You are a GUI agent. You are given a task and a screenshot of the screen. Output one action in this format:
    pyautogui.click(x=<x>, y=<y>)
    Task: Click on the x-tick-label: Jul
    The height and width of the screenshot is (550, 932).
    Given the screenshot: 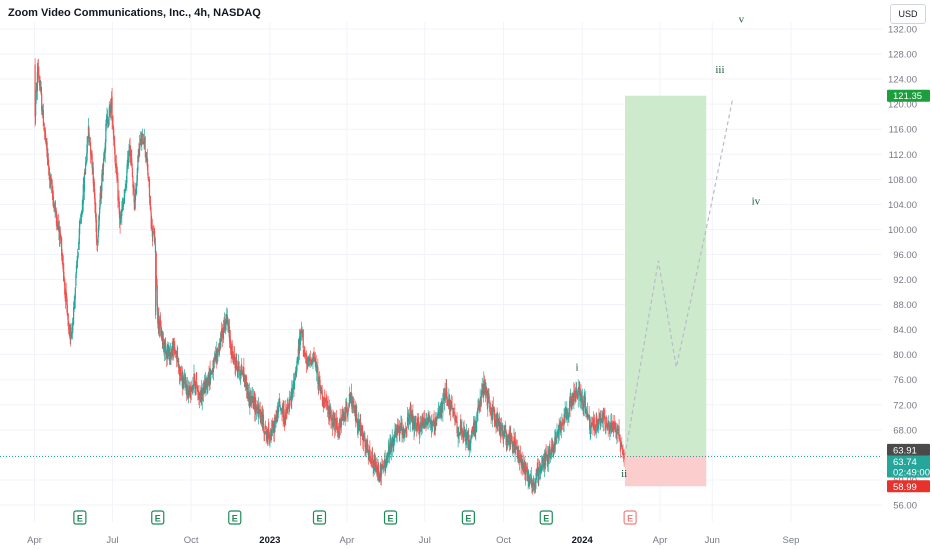 What is the action you would take?
    pyautogui.click(x=425, y=540)
    